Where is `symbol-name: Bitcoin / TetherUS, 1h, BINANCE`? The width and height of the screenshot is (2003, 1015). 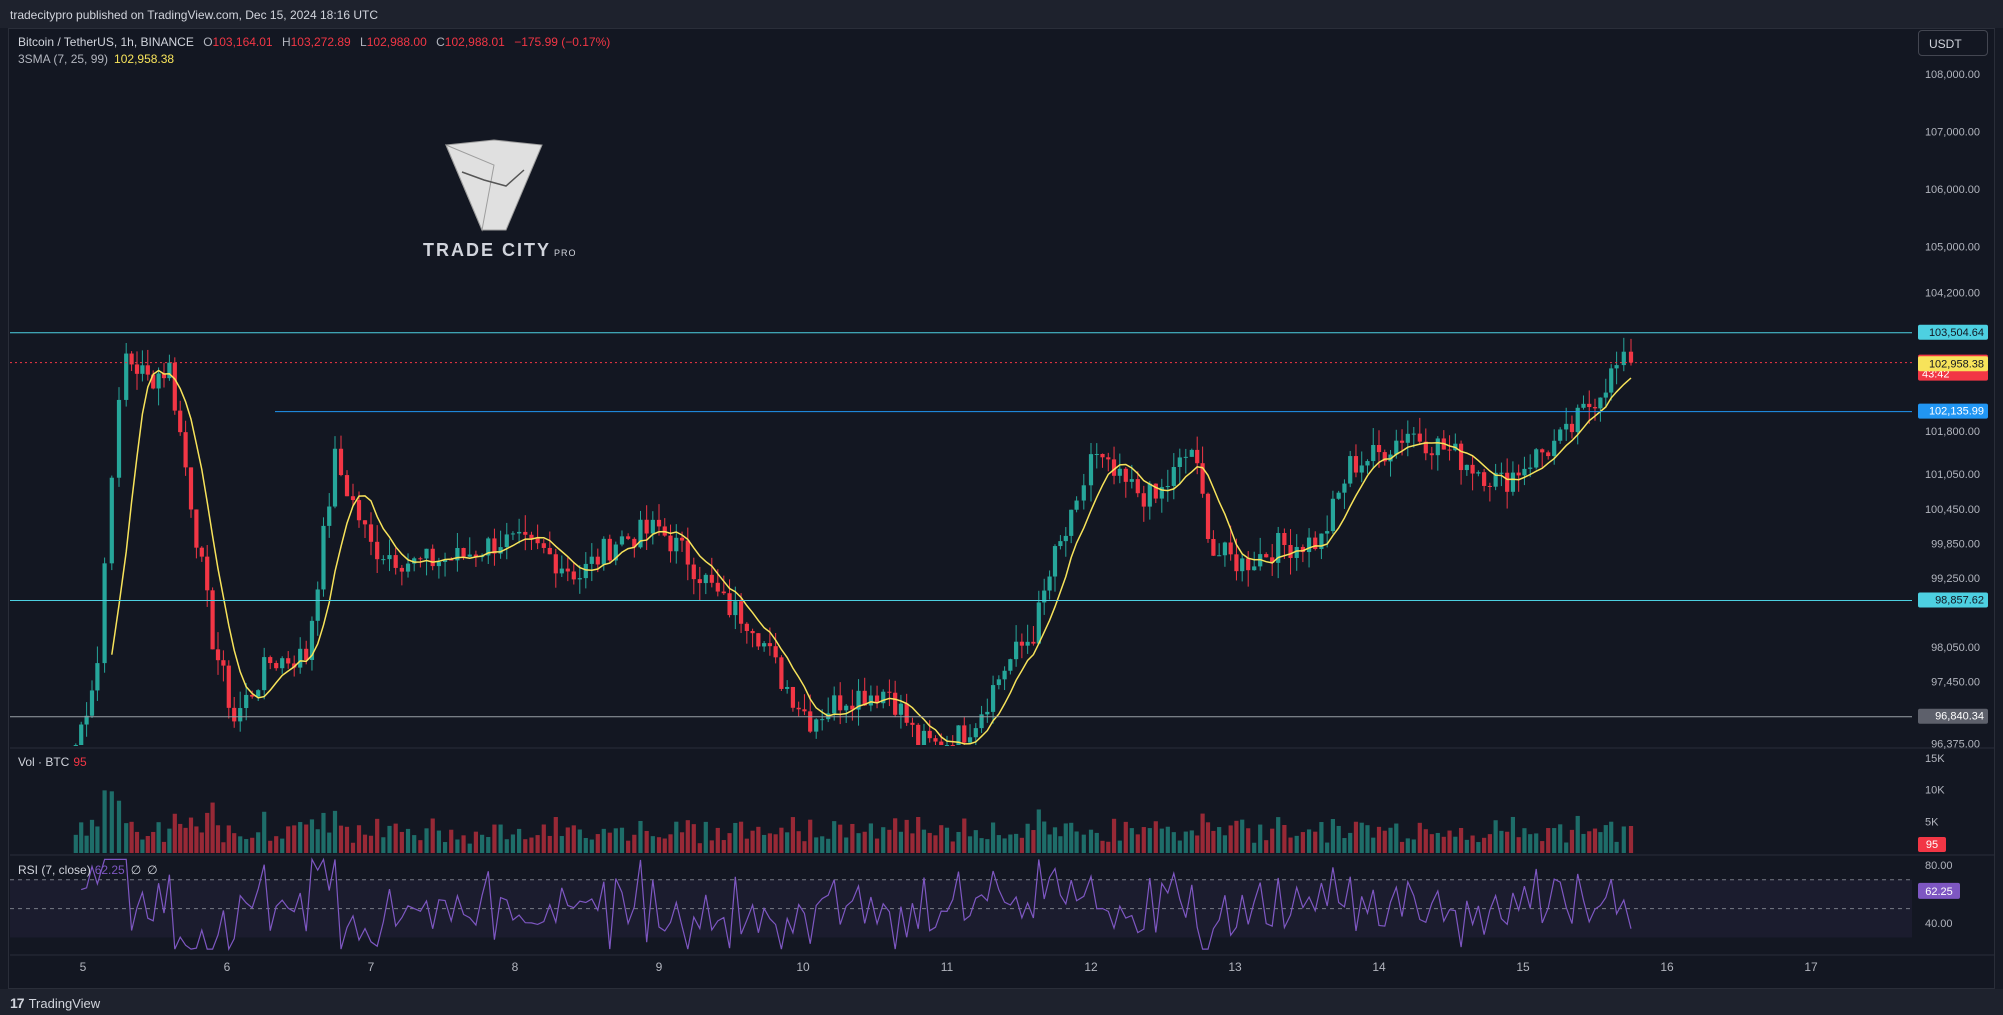 symbol-name: Bitcoin / TetherUS, 1h, BINANCE is located at coordinates (106, 42).